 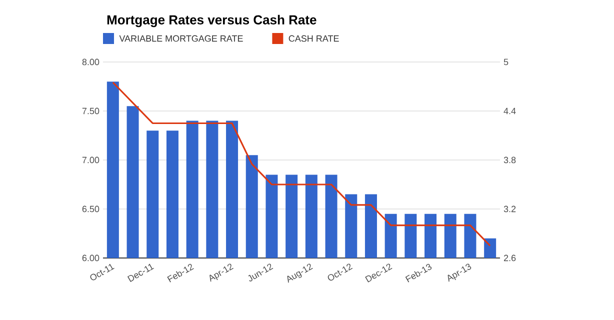 I want to click on y-tick-label: 7.00, so click(x=91, y=160).